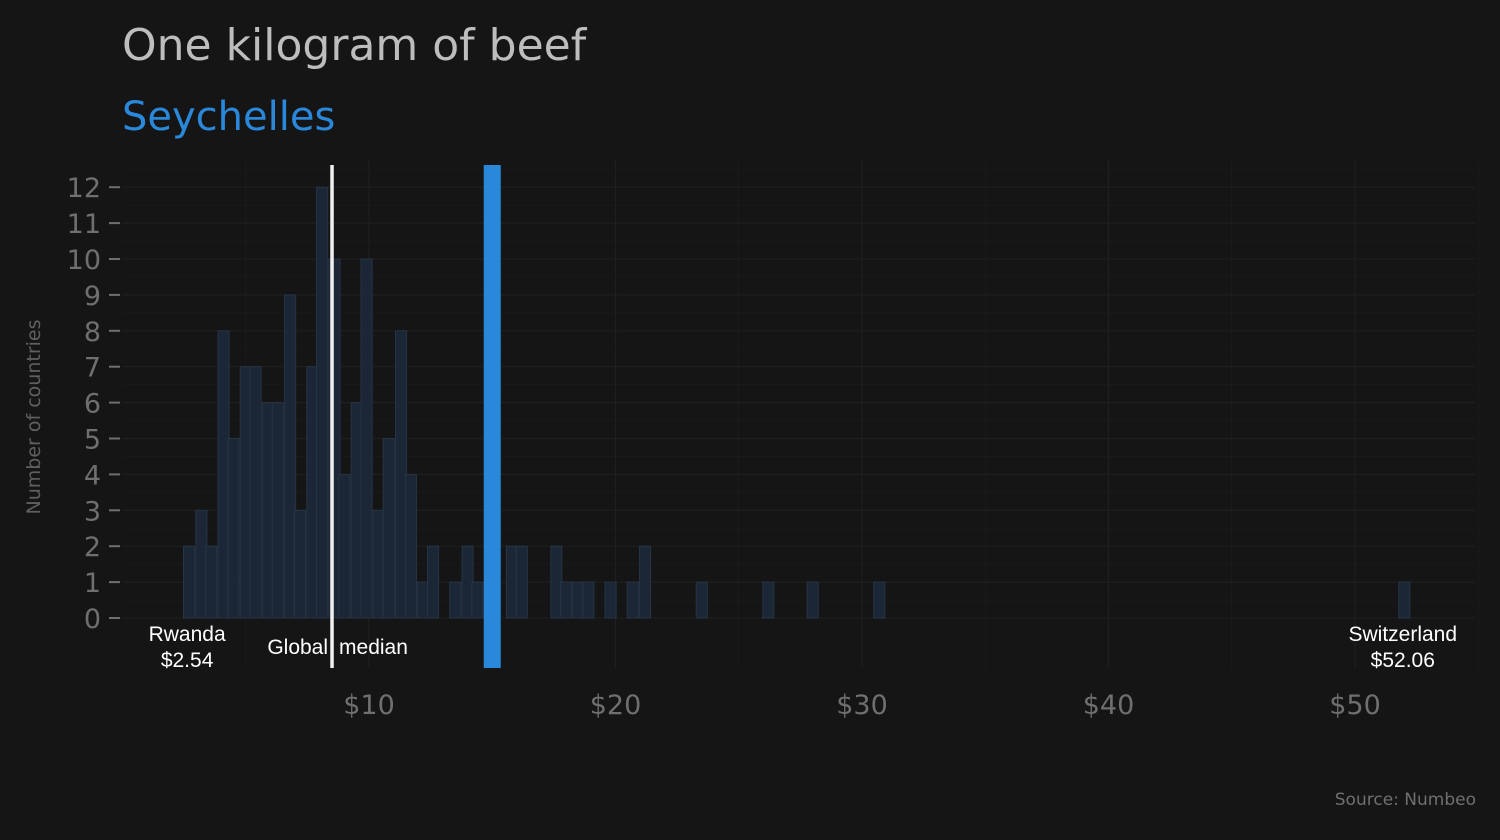  I want to click on y-tick-label: 6, so click(92, 404).